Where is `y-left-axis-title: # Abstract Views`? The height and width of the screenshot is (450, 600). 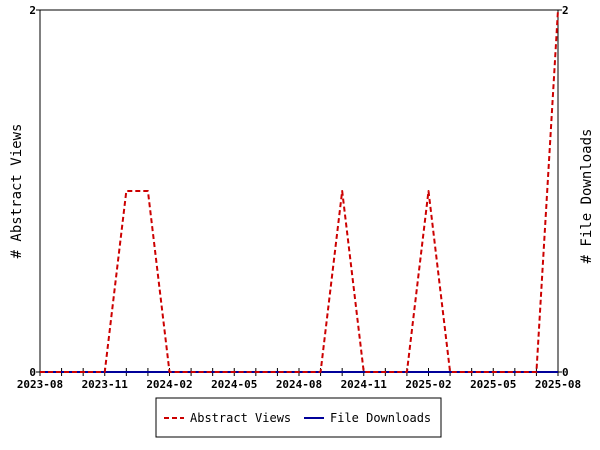 y-left-axis-title: # Abstract Views is located at coordinates (17, 191).